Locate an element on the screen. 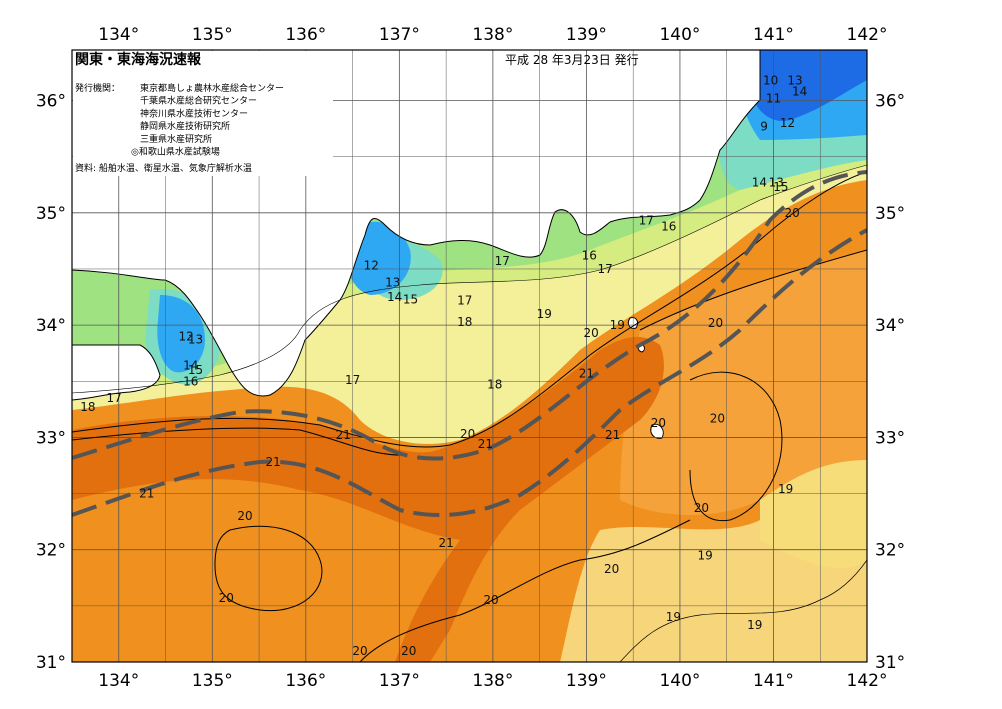 Image resolution: width=1002 pixels, height=709 pixels. header-backdrop is located at coordinates (203, 113).